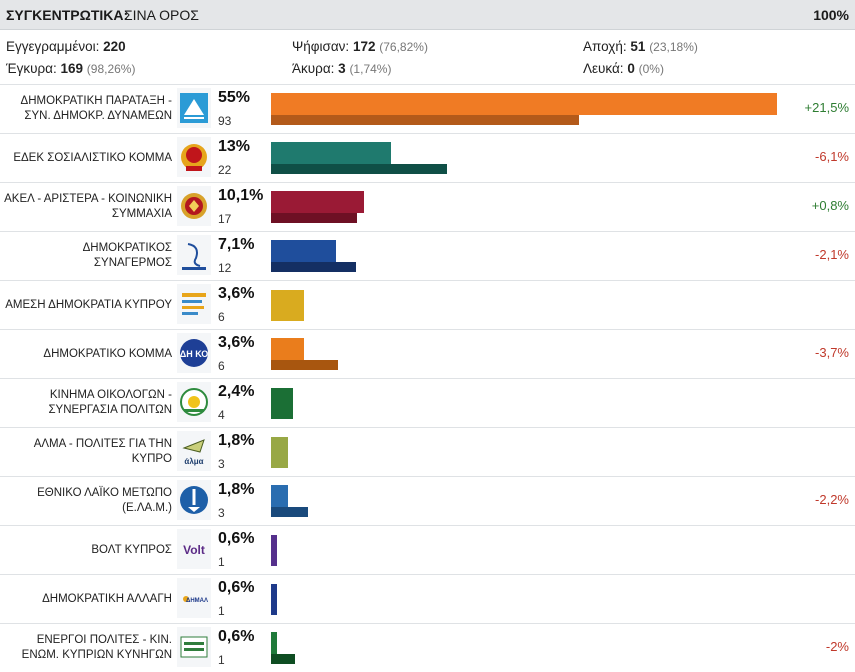 This screenshot has width=855, height=672. Describe the element at coordinates (427, 549) in the screenshot. I see `party-row: ΒΟΛΤ ΚΥΠΡΟΣ Volt 0,6% 1` at that location.